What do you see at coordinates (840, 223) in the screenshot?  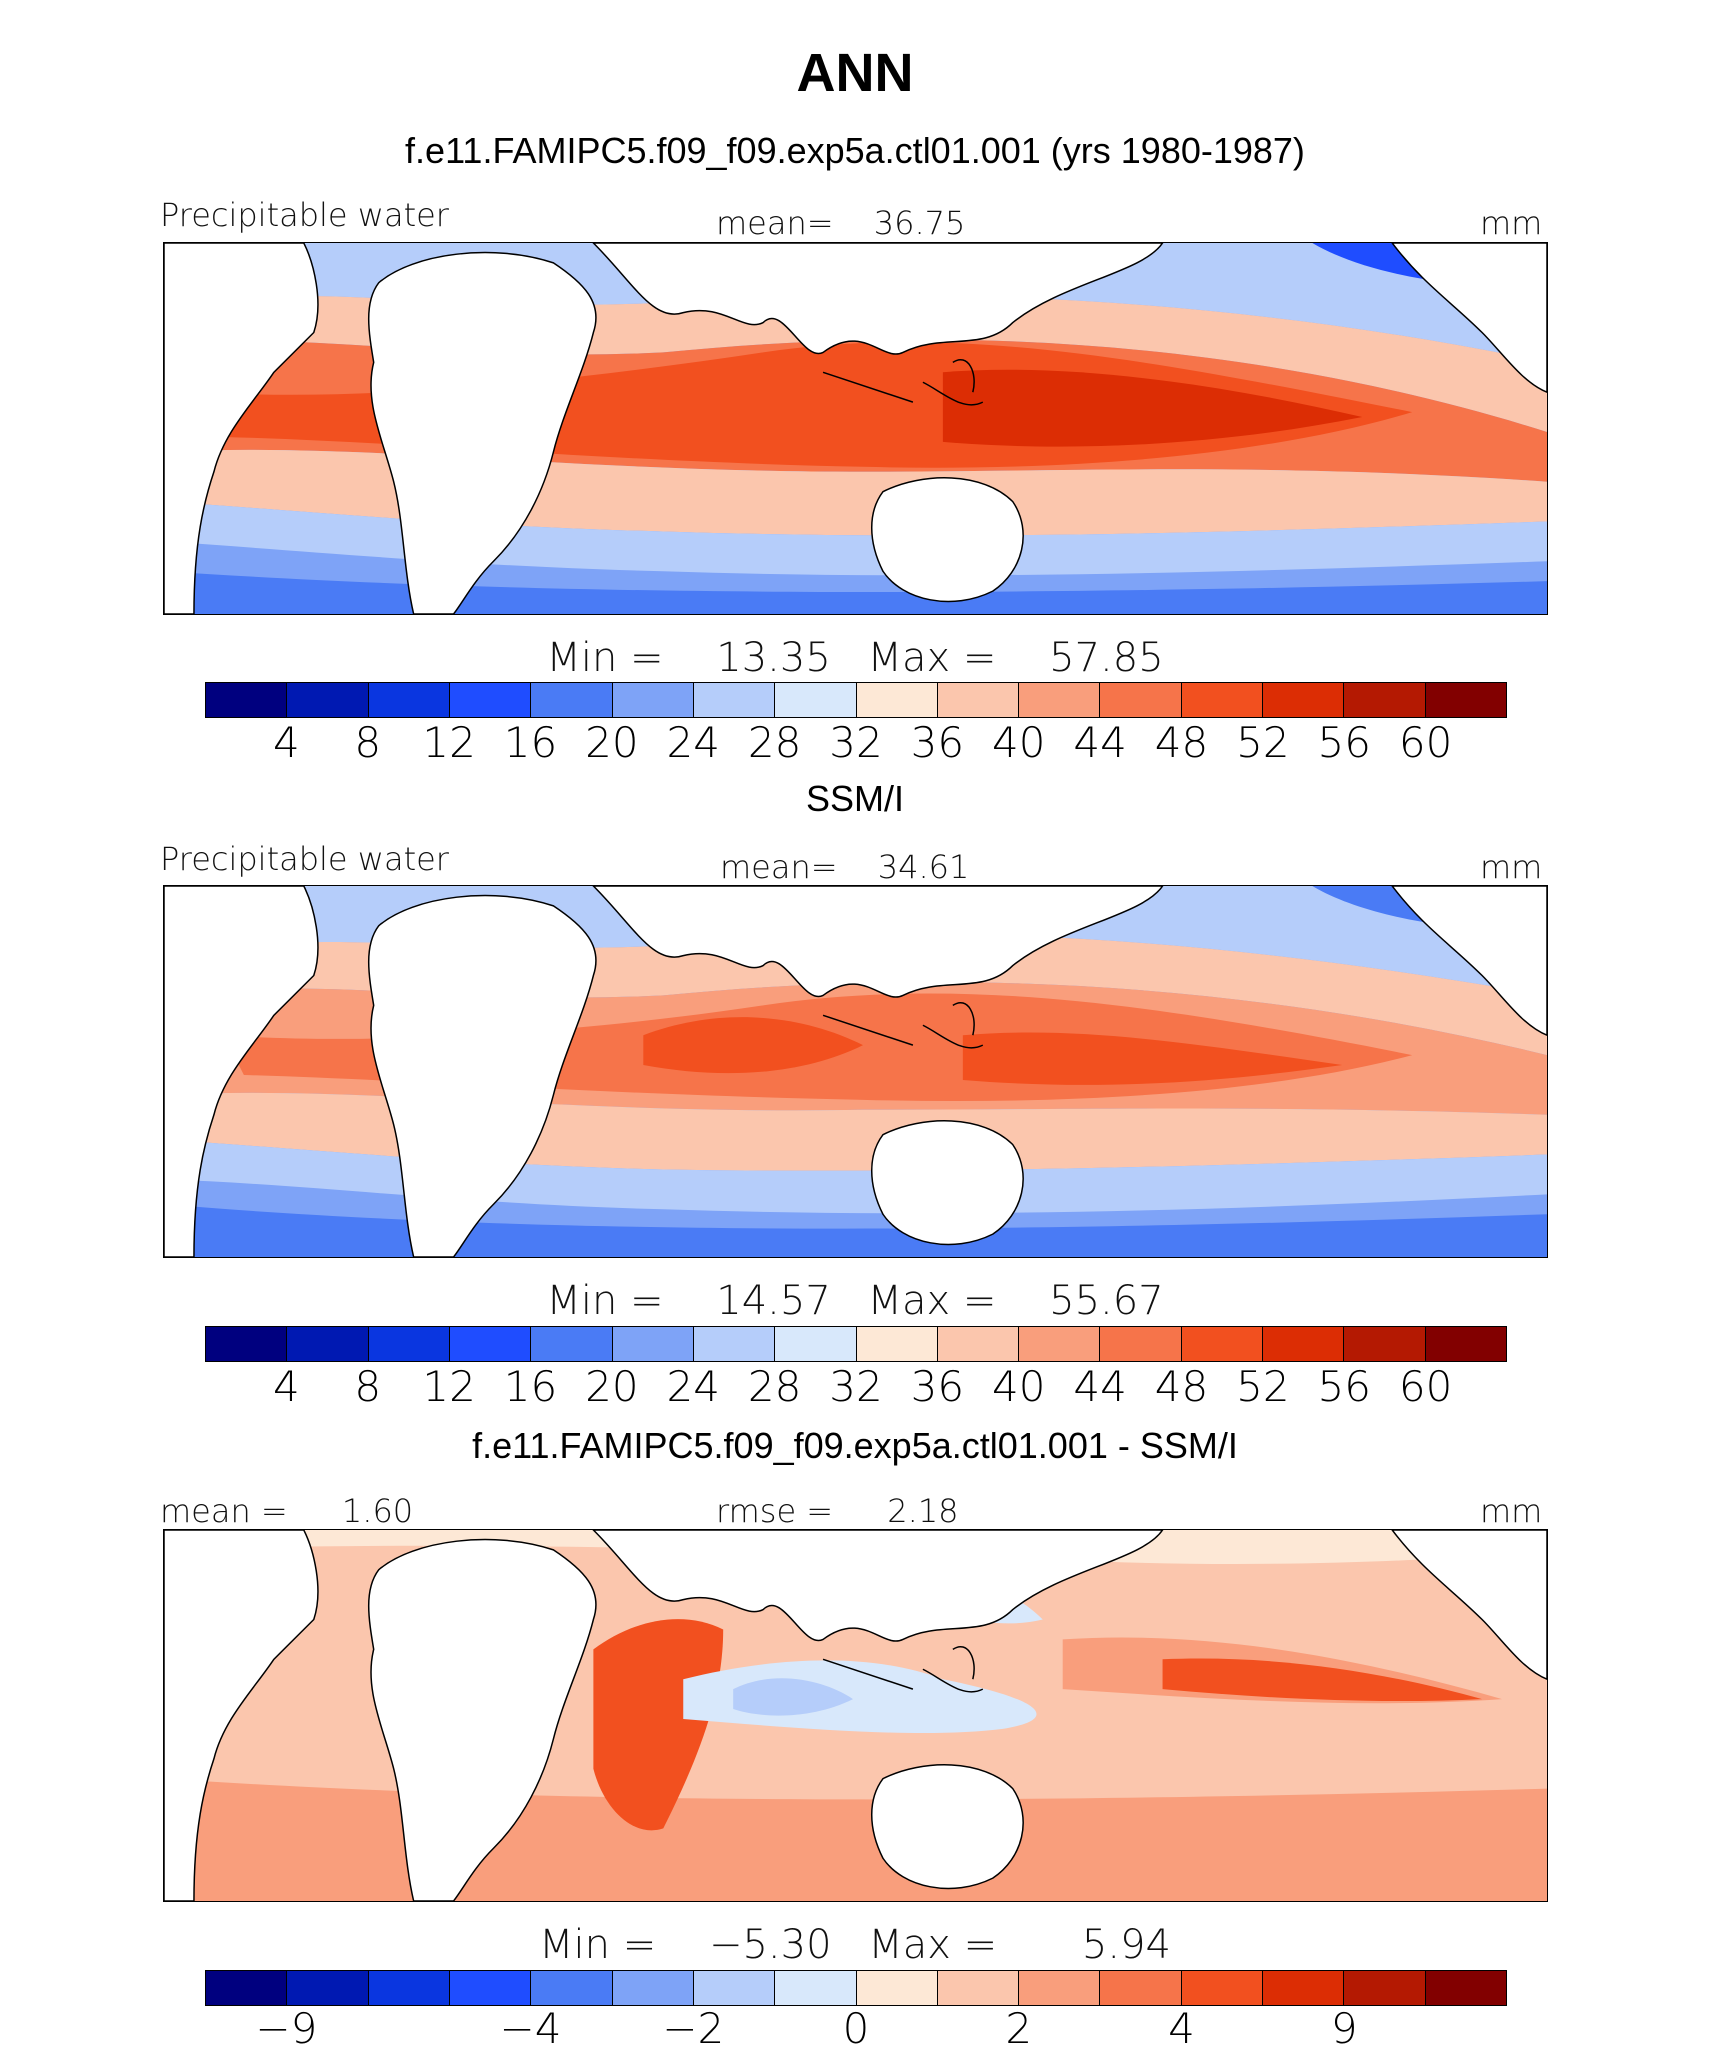 I see `panel1-mean: mean= 36.75` at bounding box center [840, 223].